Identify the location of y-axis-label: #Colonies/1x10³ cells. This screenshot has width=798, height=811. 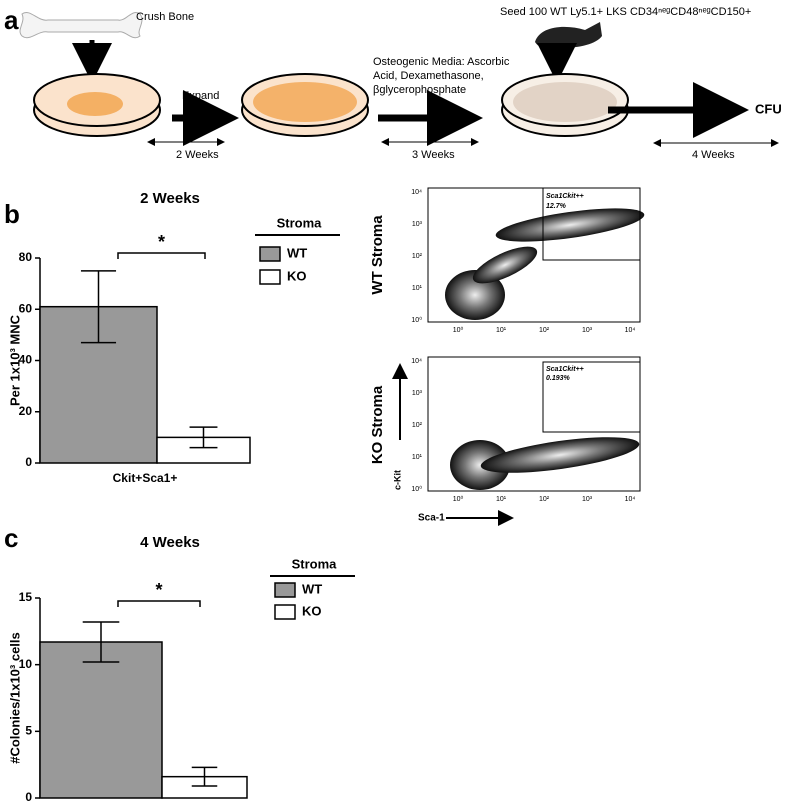
(14, 698).